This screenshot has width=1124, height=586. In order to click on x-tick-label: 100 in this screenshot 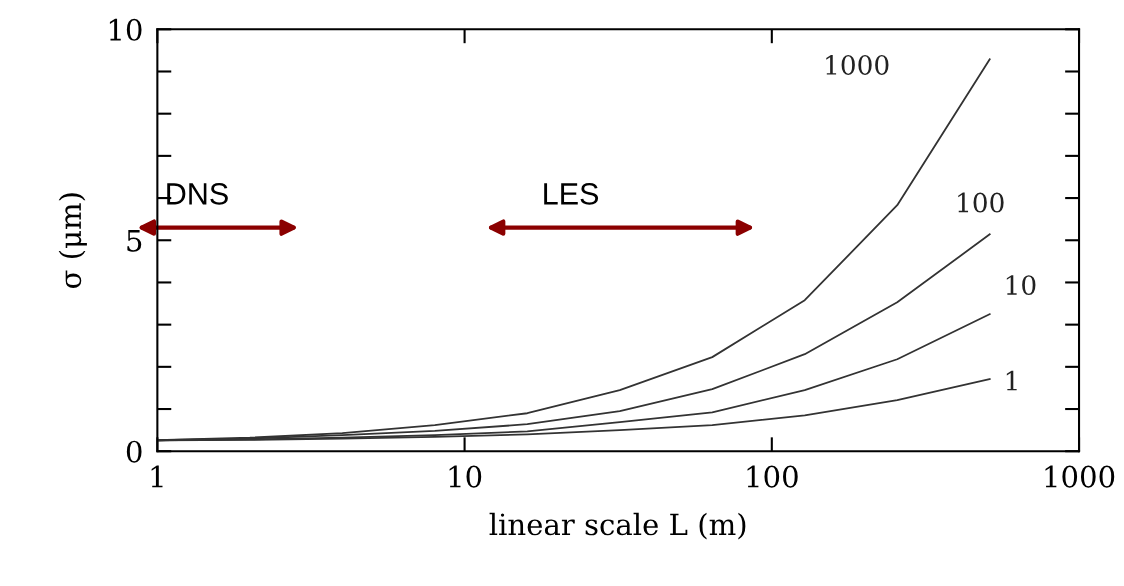, I will do `click(772, 476)`.